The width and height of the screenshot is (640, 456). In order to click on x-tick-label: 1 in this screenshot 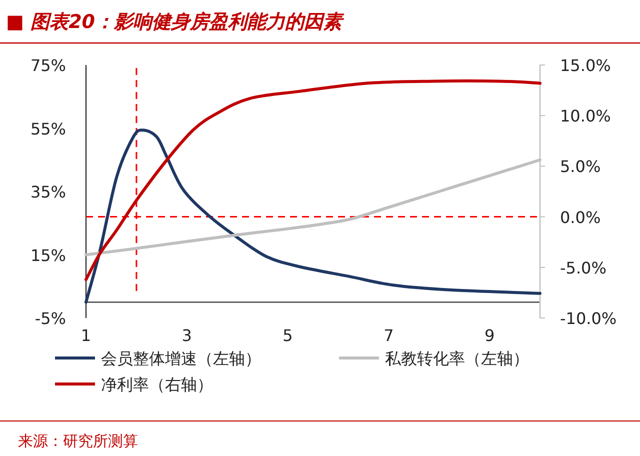, I will do `click(86, 335)`.